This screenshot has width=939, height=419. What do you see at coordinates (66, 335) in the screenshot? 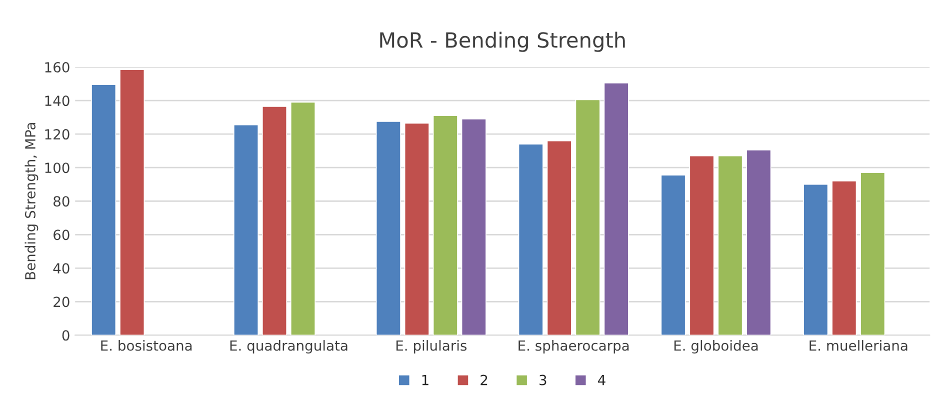
I see `y-tick-label: 0` at bounding box center [66, 335].